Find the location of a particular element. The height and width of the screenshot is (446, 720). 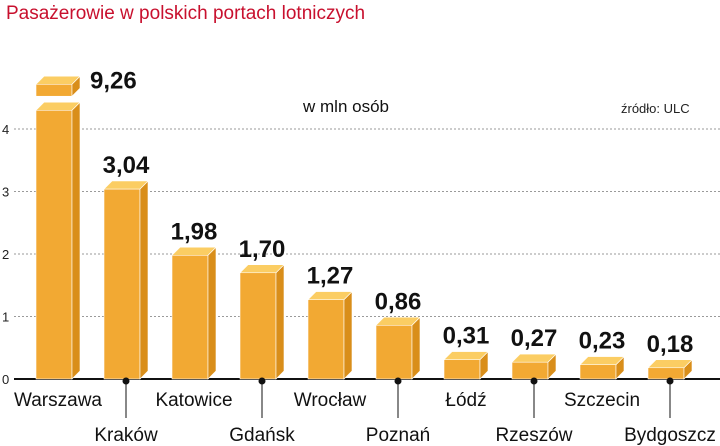

bar-4: 1,27 is located at coordinates (330, 321).